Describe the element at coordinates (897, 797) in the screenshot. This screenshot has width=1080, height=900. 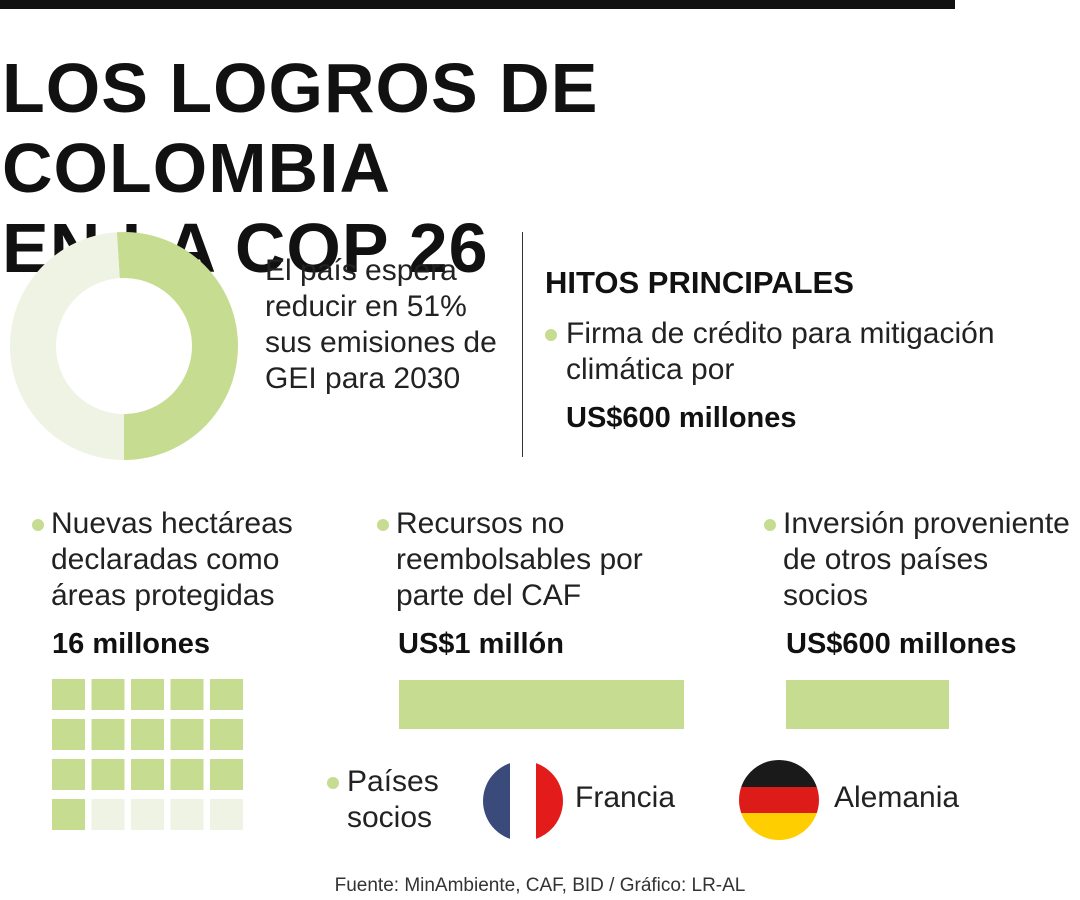
I see `germany-label: Alemania` at that location.